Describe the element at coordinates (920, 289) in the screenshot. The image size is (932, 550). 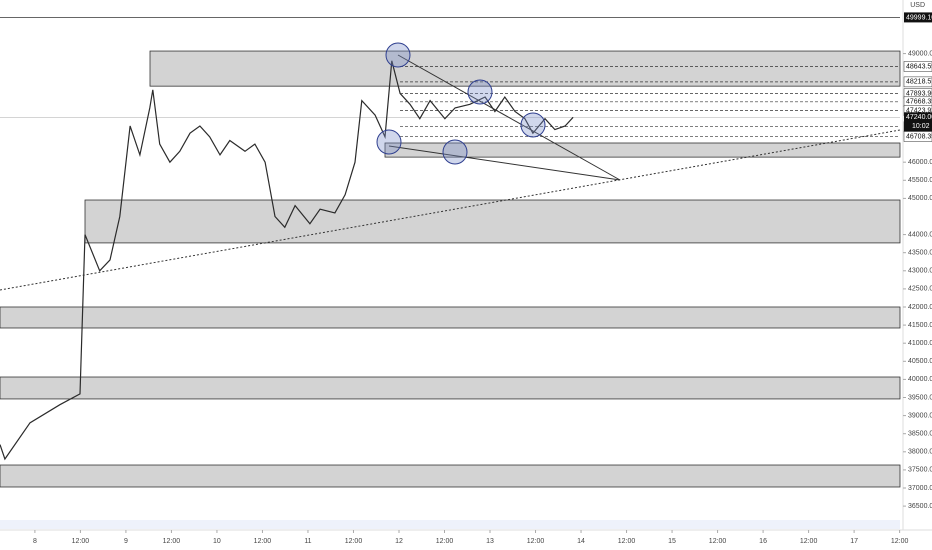
I see `y-tick-label: 42500.00` at that location.